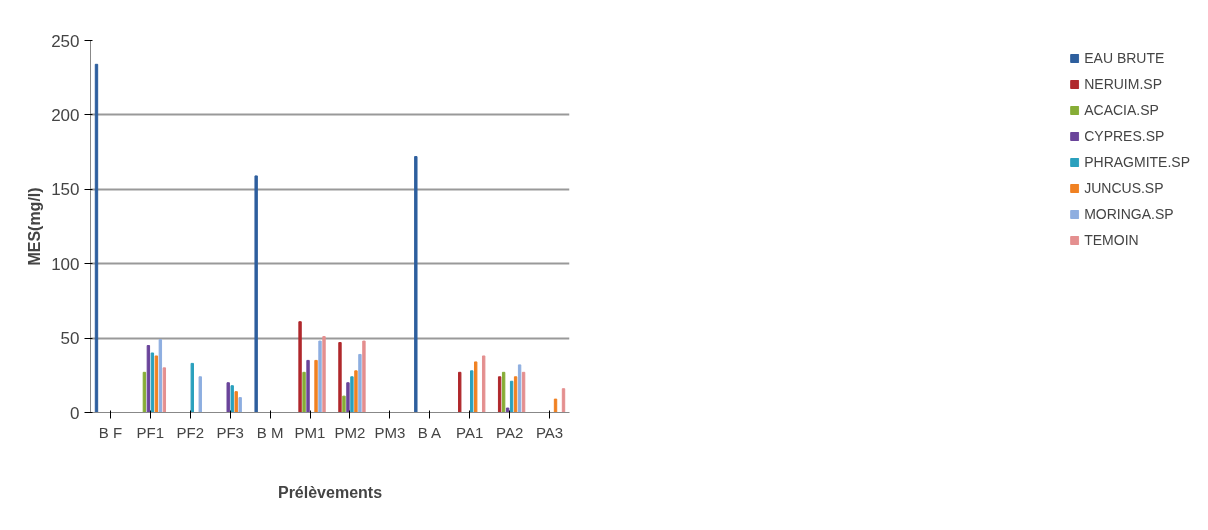  I want to click on x-tick-label: B M, so click(270, 432).